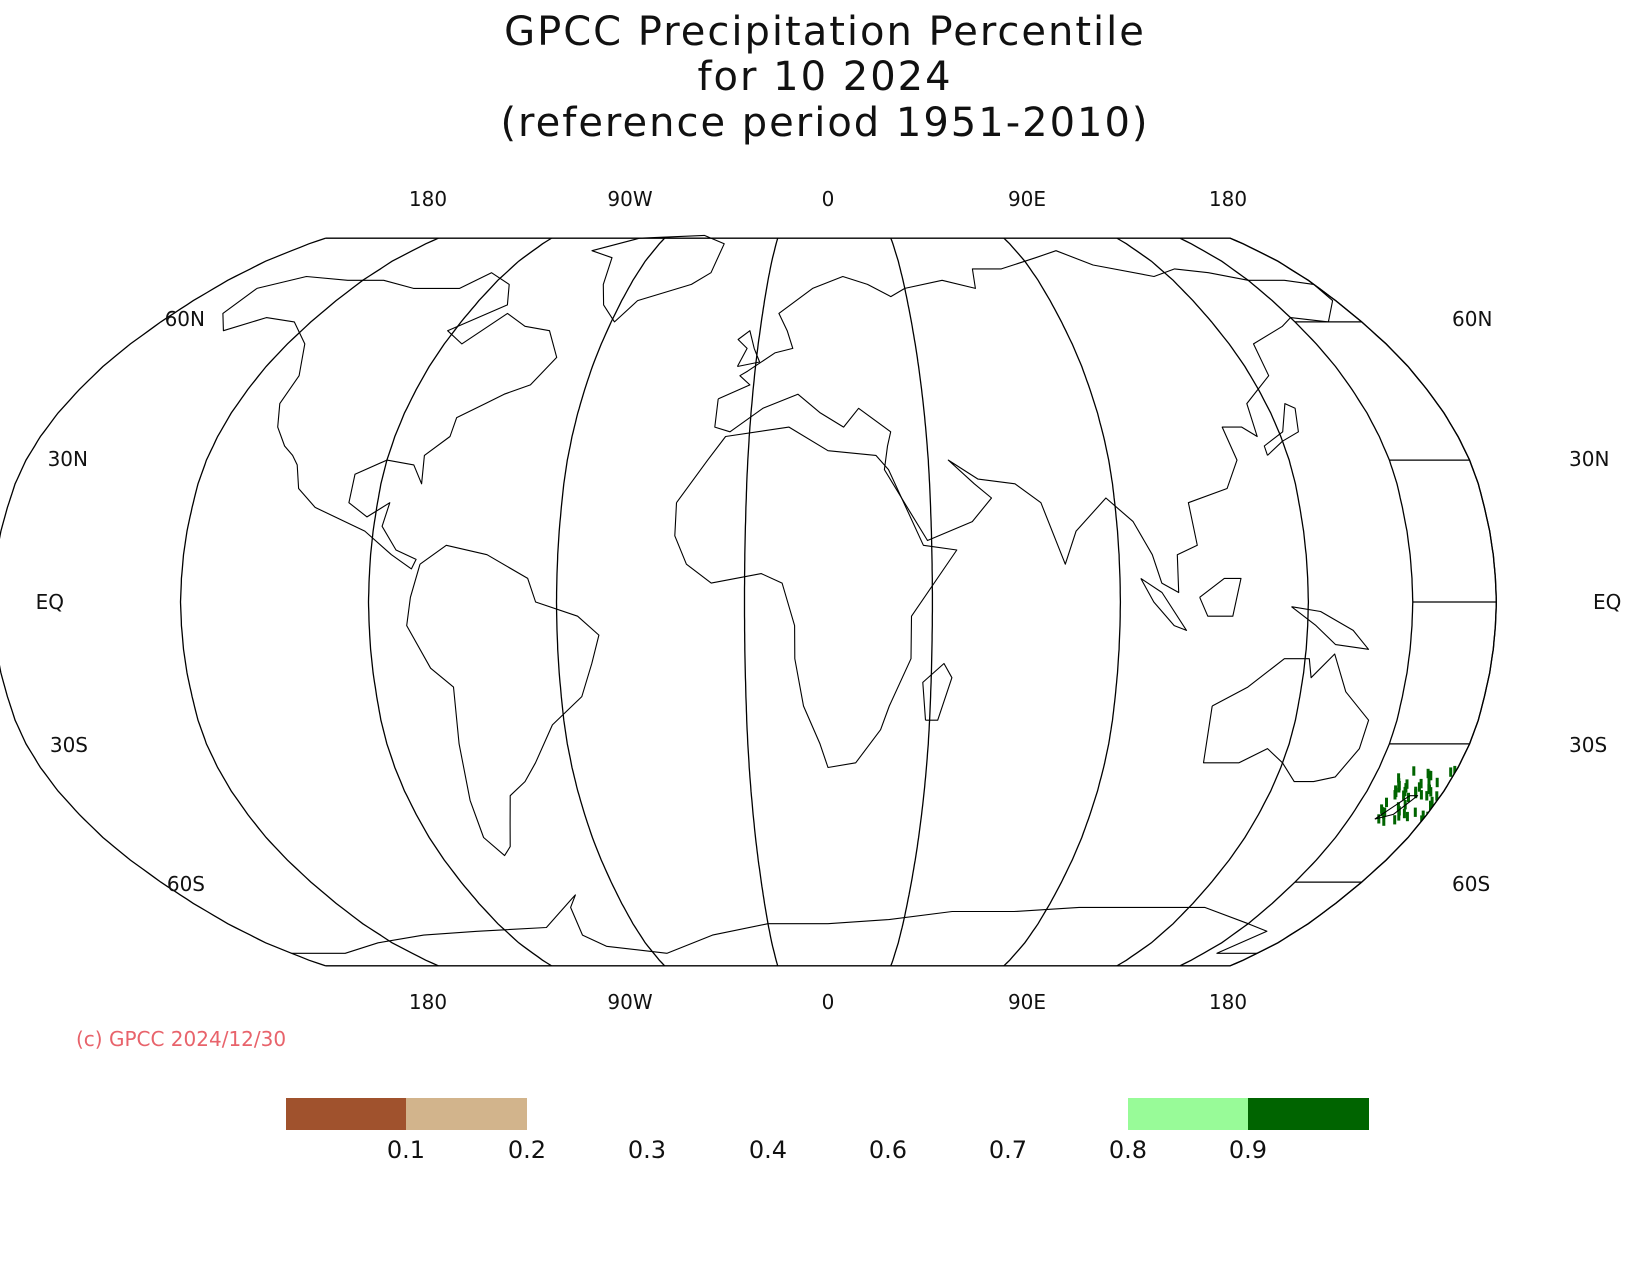  What do you see at coordinates (50, 602) in the screenshot?
I see `lat-label-eq-left: EQ` at bounding box center [50, 602].